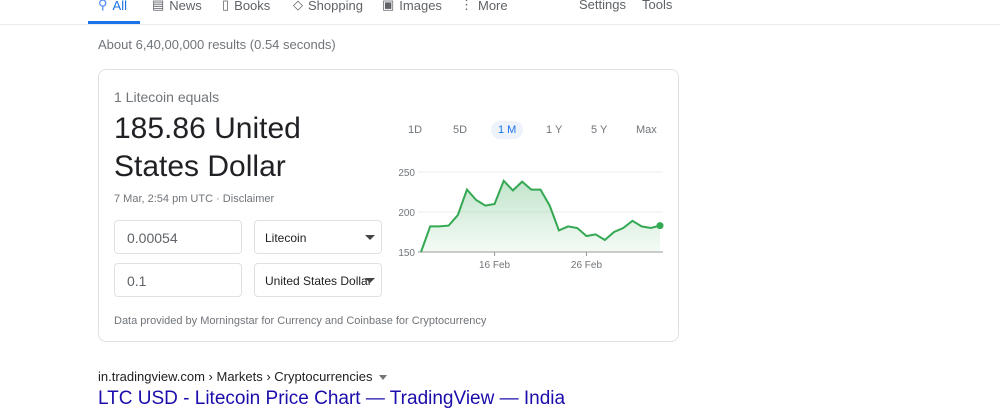 This screenshot has height=410, width=1000. I want to click on search-icon: ⚲, so click(103, 6).